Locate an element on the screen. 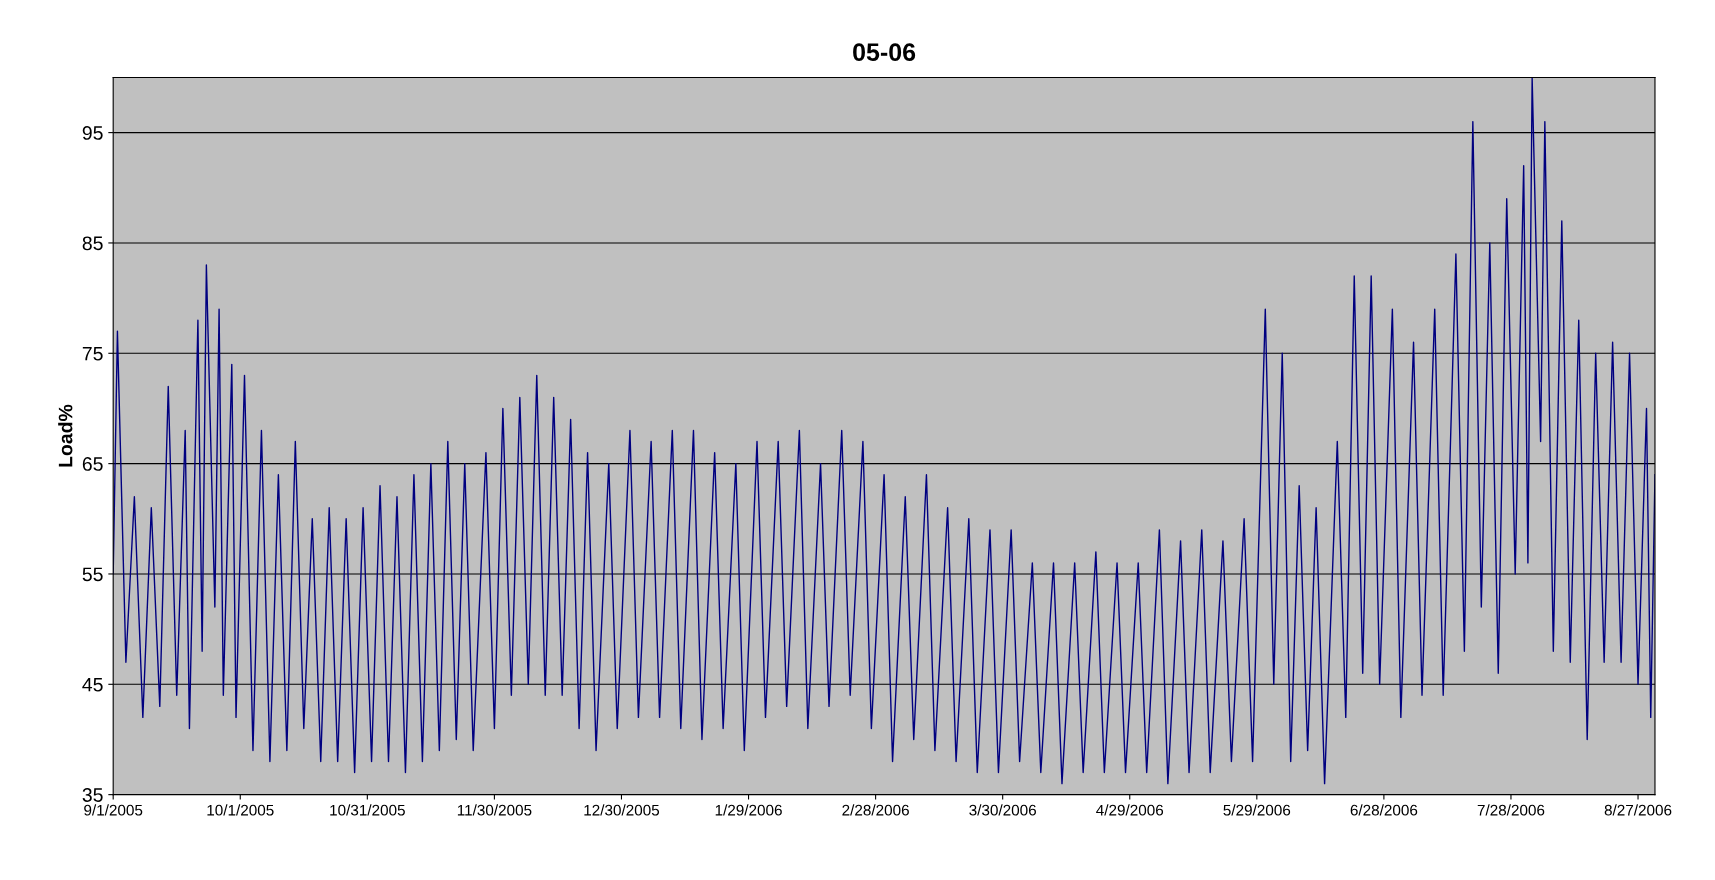  x-tick-label: 1/29/2006 is located at coordinates (748, 810).